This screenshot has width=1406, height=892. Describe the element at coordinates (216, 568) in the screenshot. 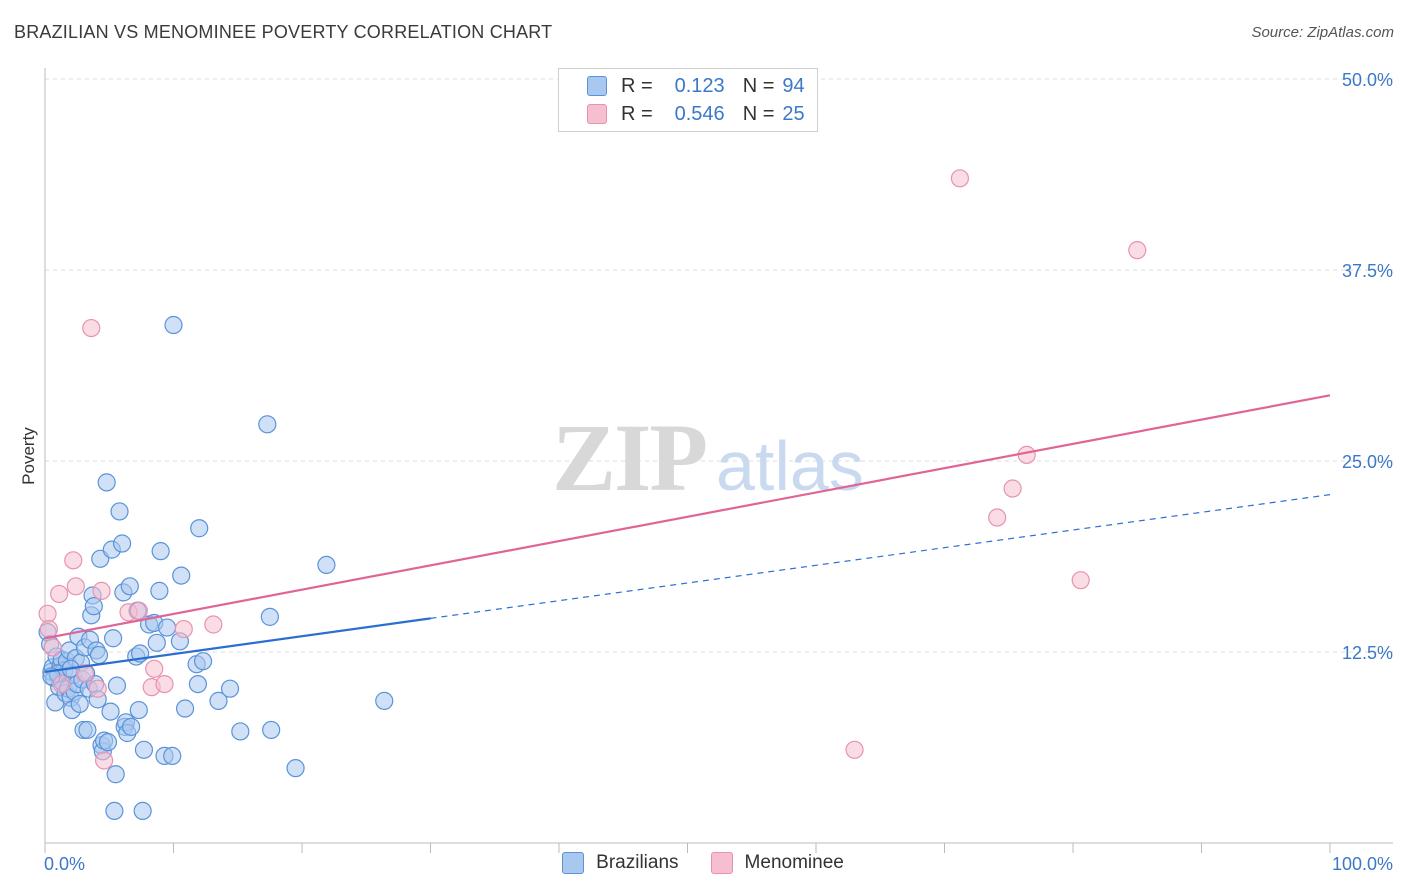

I see `series-brazilians` at that location.